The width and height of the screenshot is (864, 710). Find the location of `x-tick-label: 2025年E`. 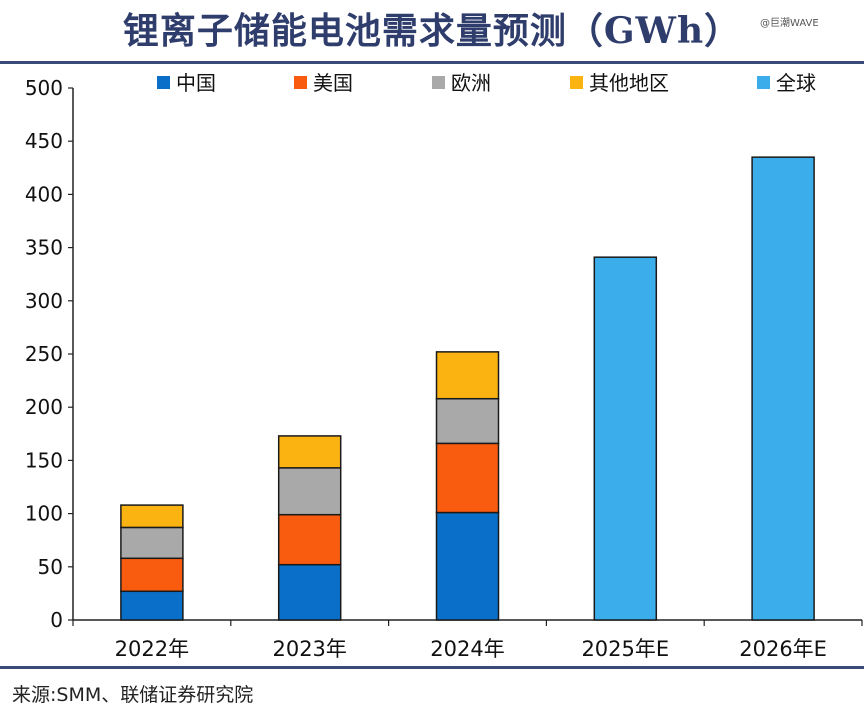

x-tick-label: 2025年E is located at coordinates (625, 649).